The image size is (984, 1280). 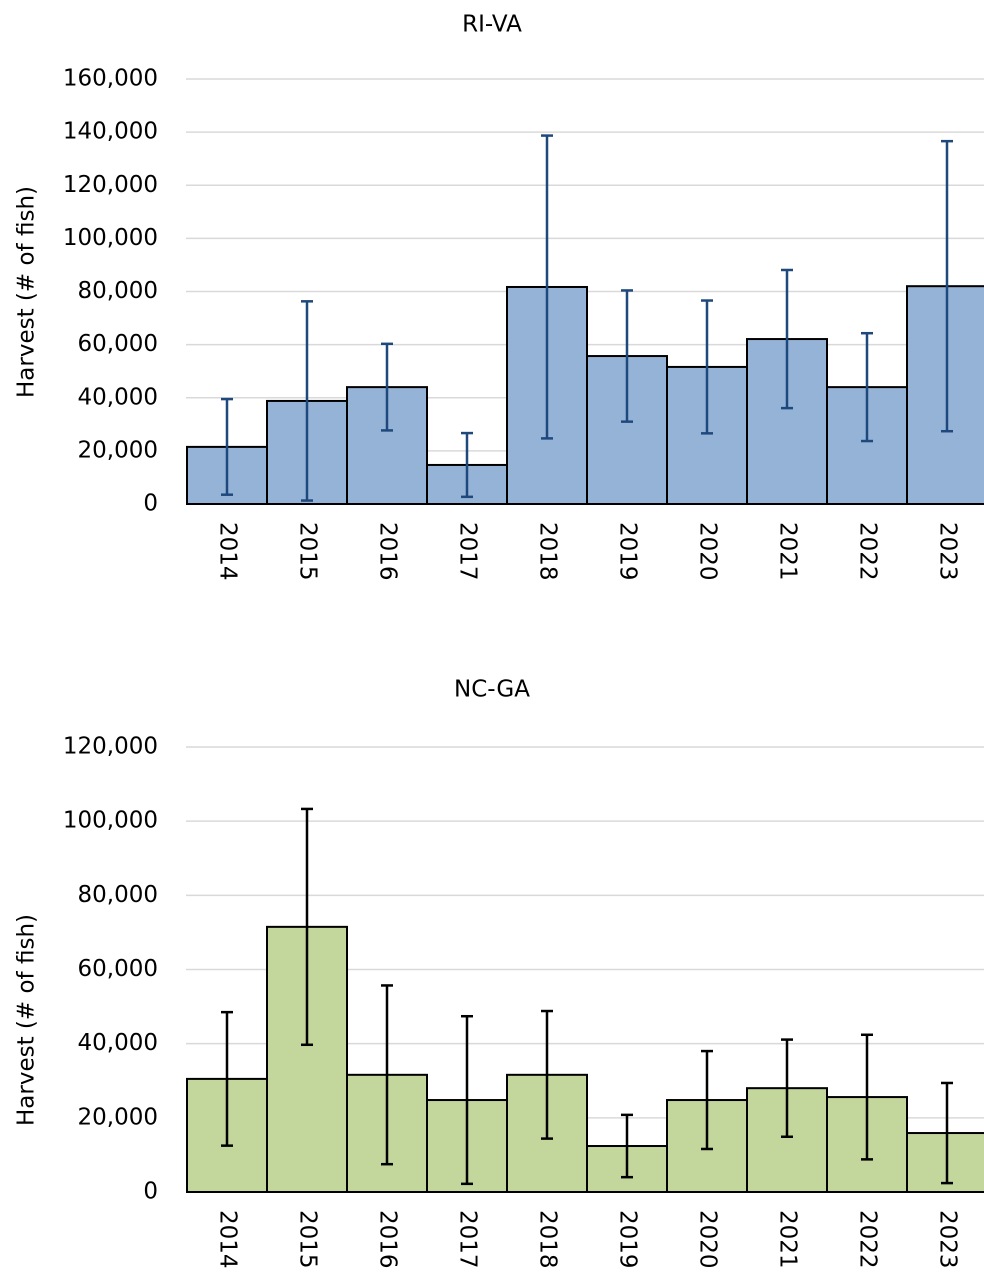 What do you see at coordinates (492, 690) in the screenshot?
I see `chart-title: NC-GA` at bounding box center [492, 690].